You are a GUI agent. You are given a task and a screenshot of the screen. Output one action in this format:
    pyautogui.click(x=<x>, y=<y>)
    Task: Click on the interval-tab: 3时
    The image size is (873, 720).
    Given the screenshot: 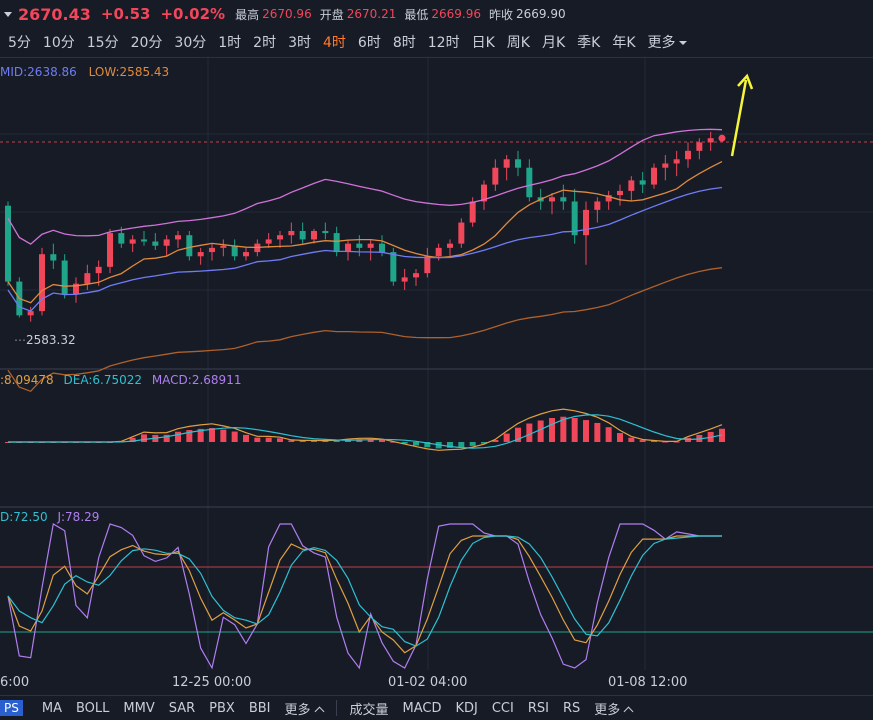 What is the action you would take?
    pyautogui.click(x=299, y=43)
    